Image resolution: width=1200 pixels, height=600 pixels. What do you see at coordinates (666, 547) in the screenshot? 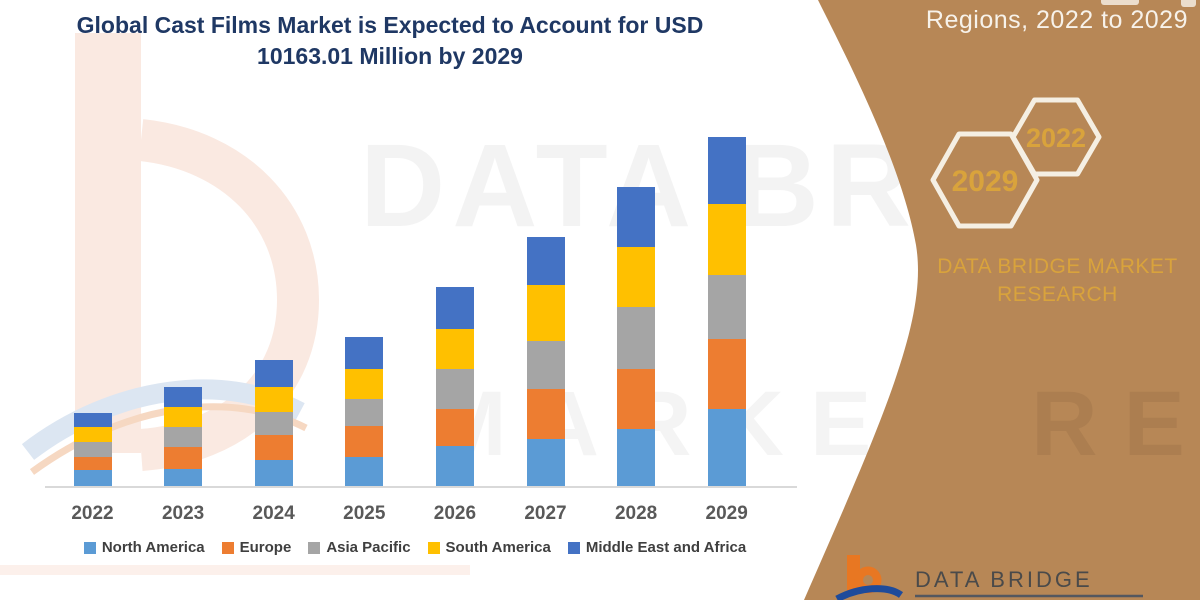
I see `legend-label-middle-east-and-africa: Middle East and Africa` at bounding box center [666, 547].